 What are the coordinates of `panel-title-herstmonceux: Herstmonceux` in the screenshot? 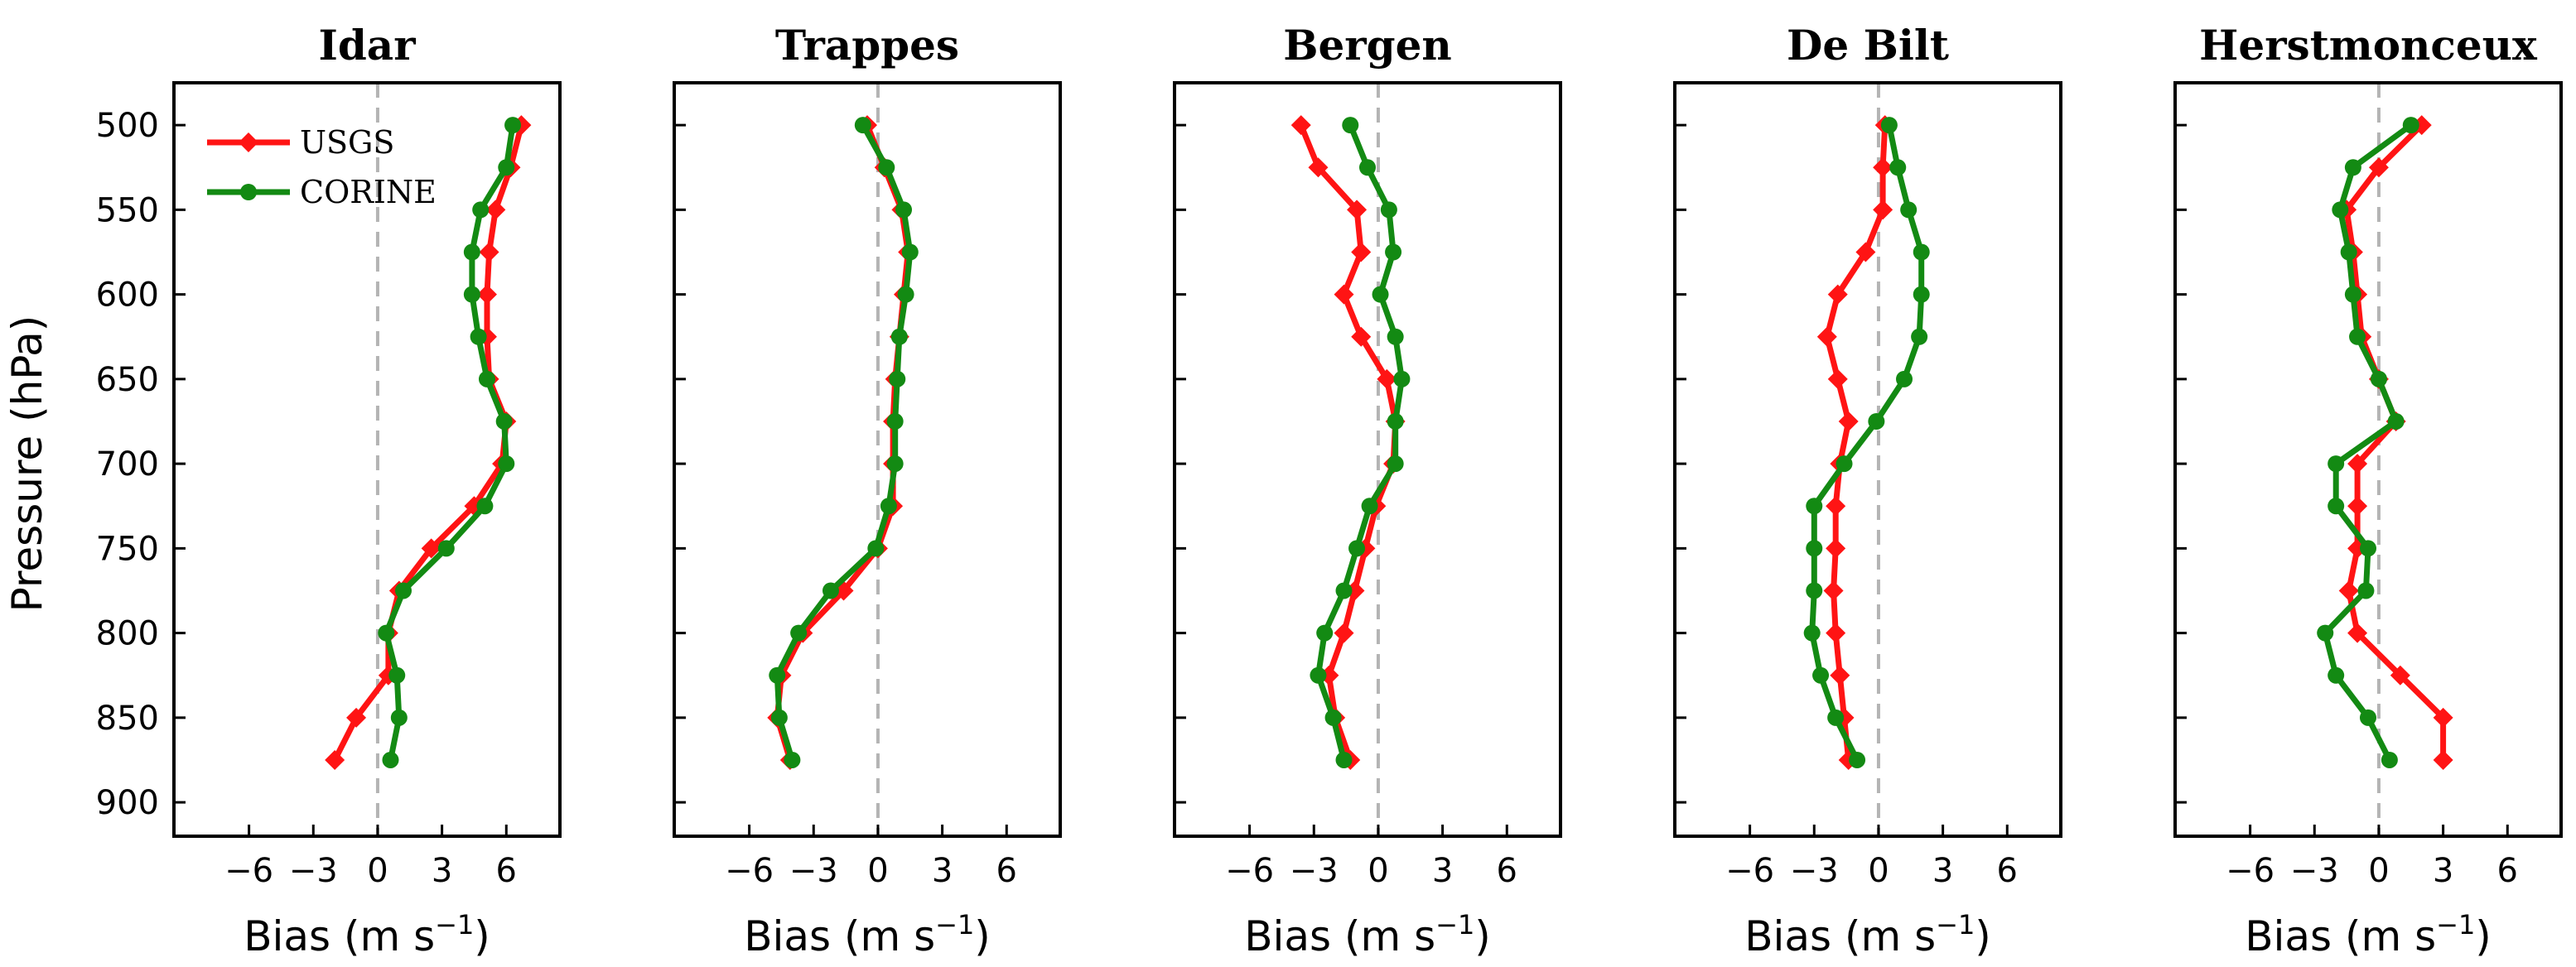 It's located at (2368, 46).